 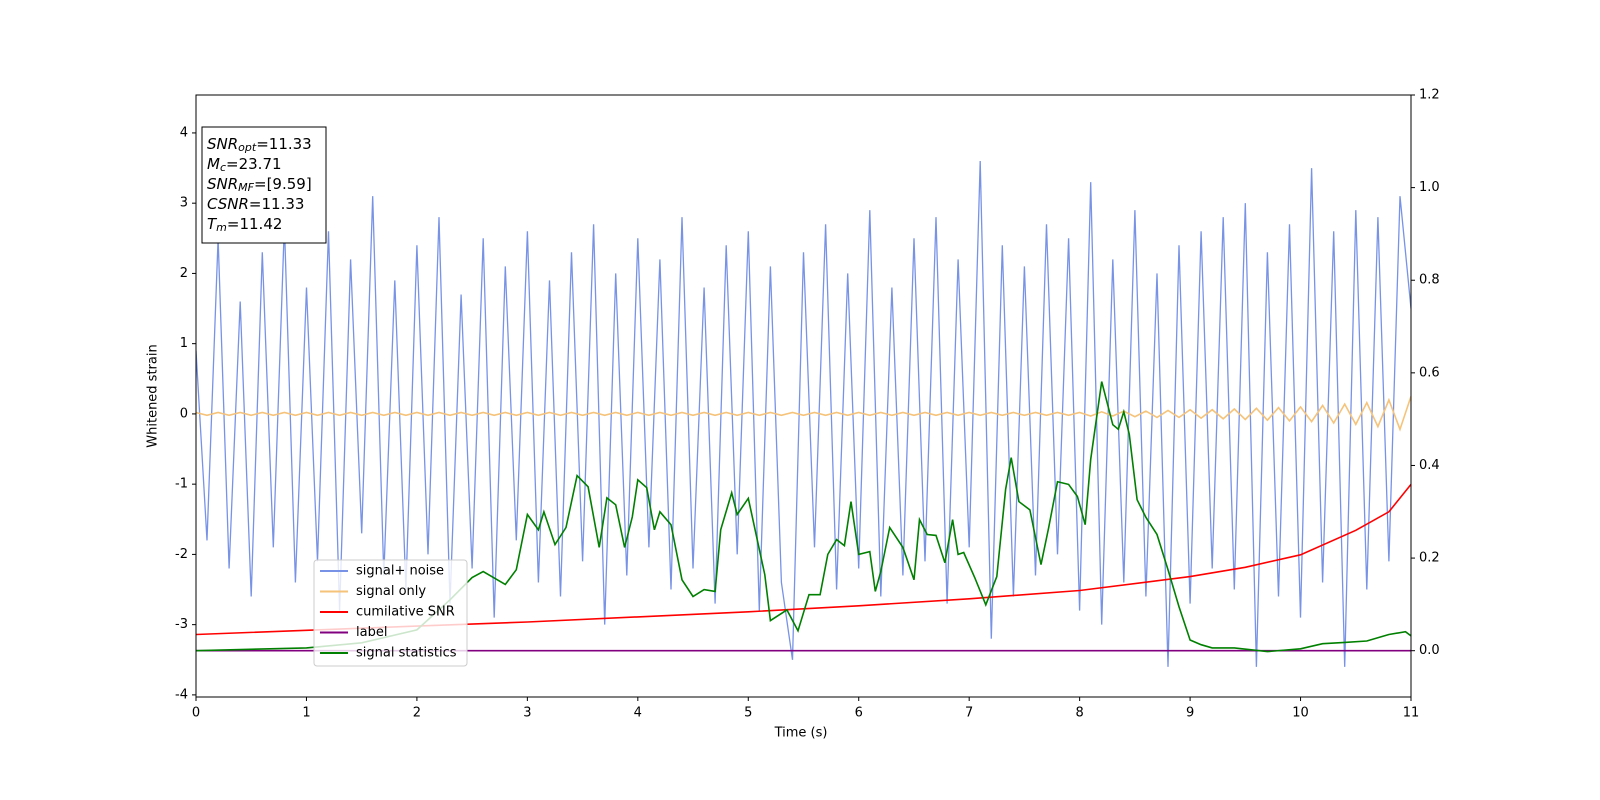 What do you see at coordinates (638, 713) in the screenshot?
I see `x-tick-label: 4` at bounding box center [638, 713].